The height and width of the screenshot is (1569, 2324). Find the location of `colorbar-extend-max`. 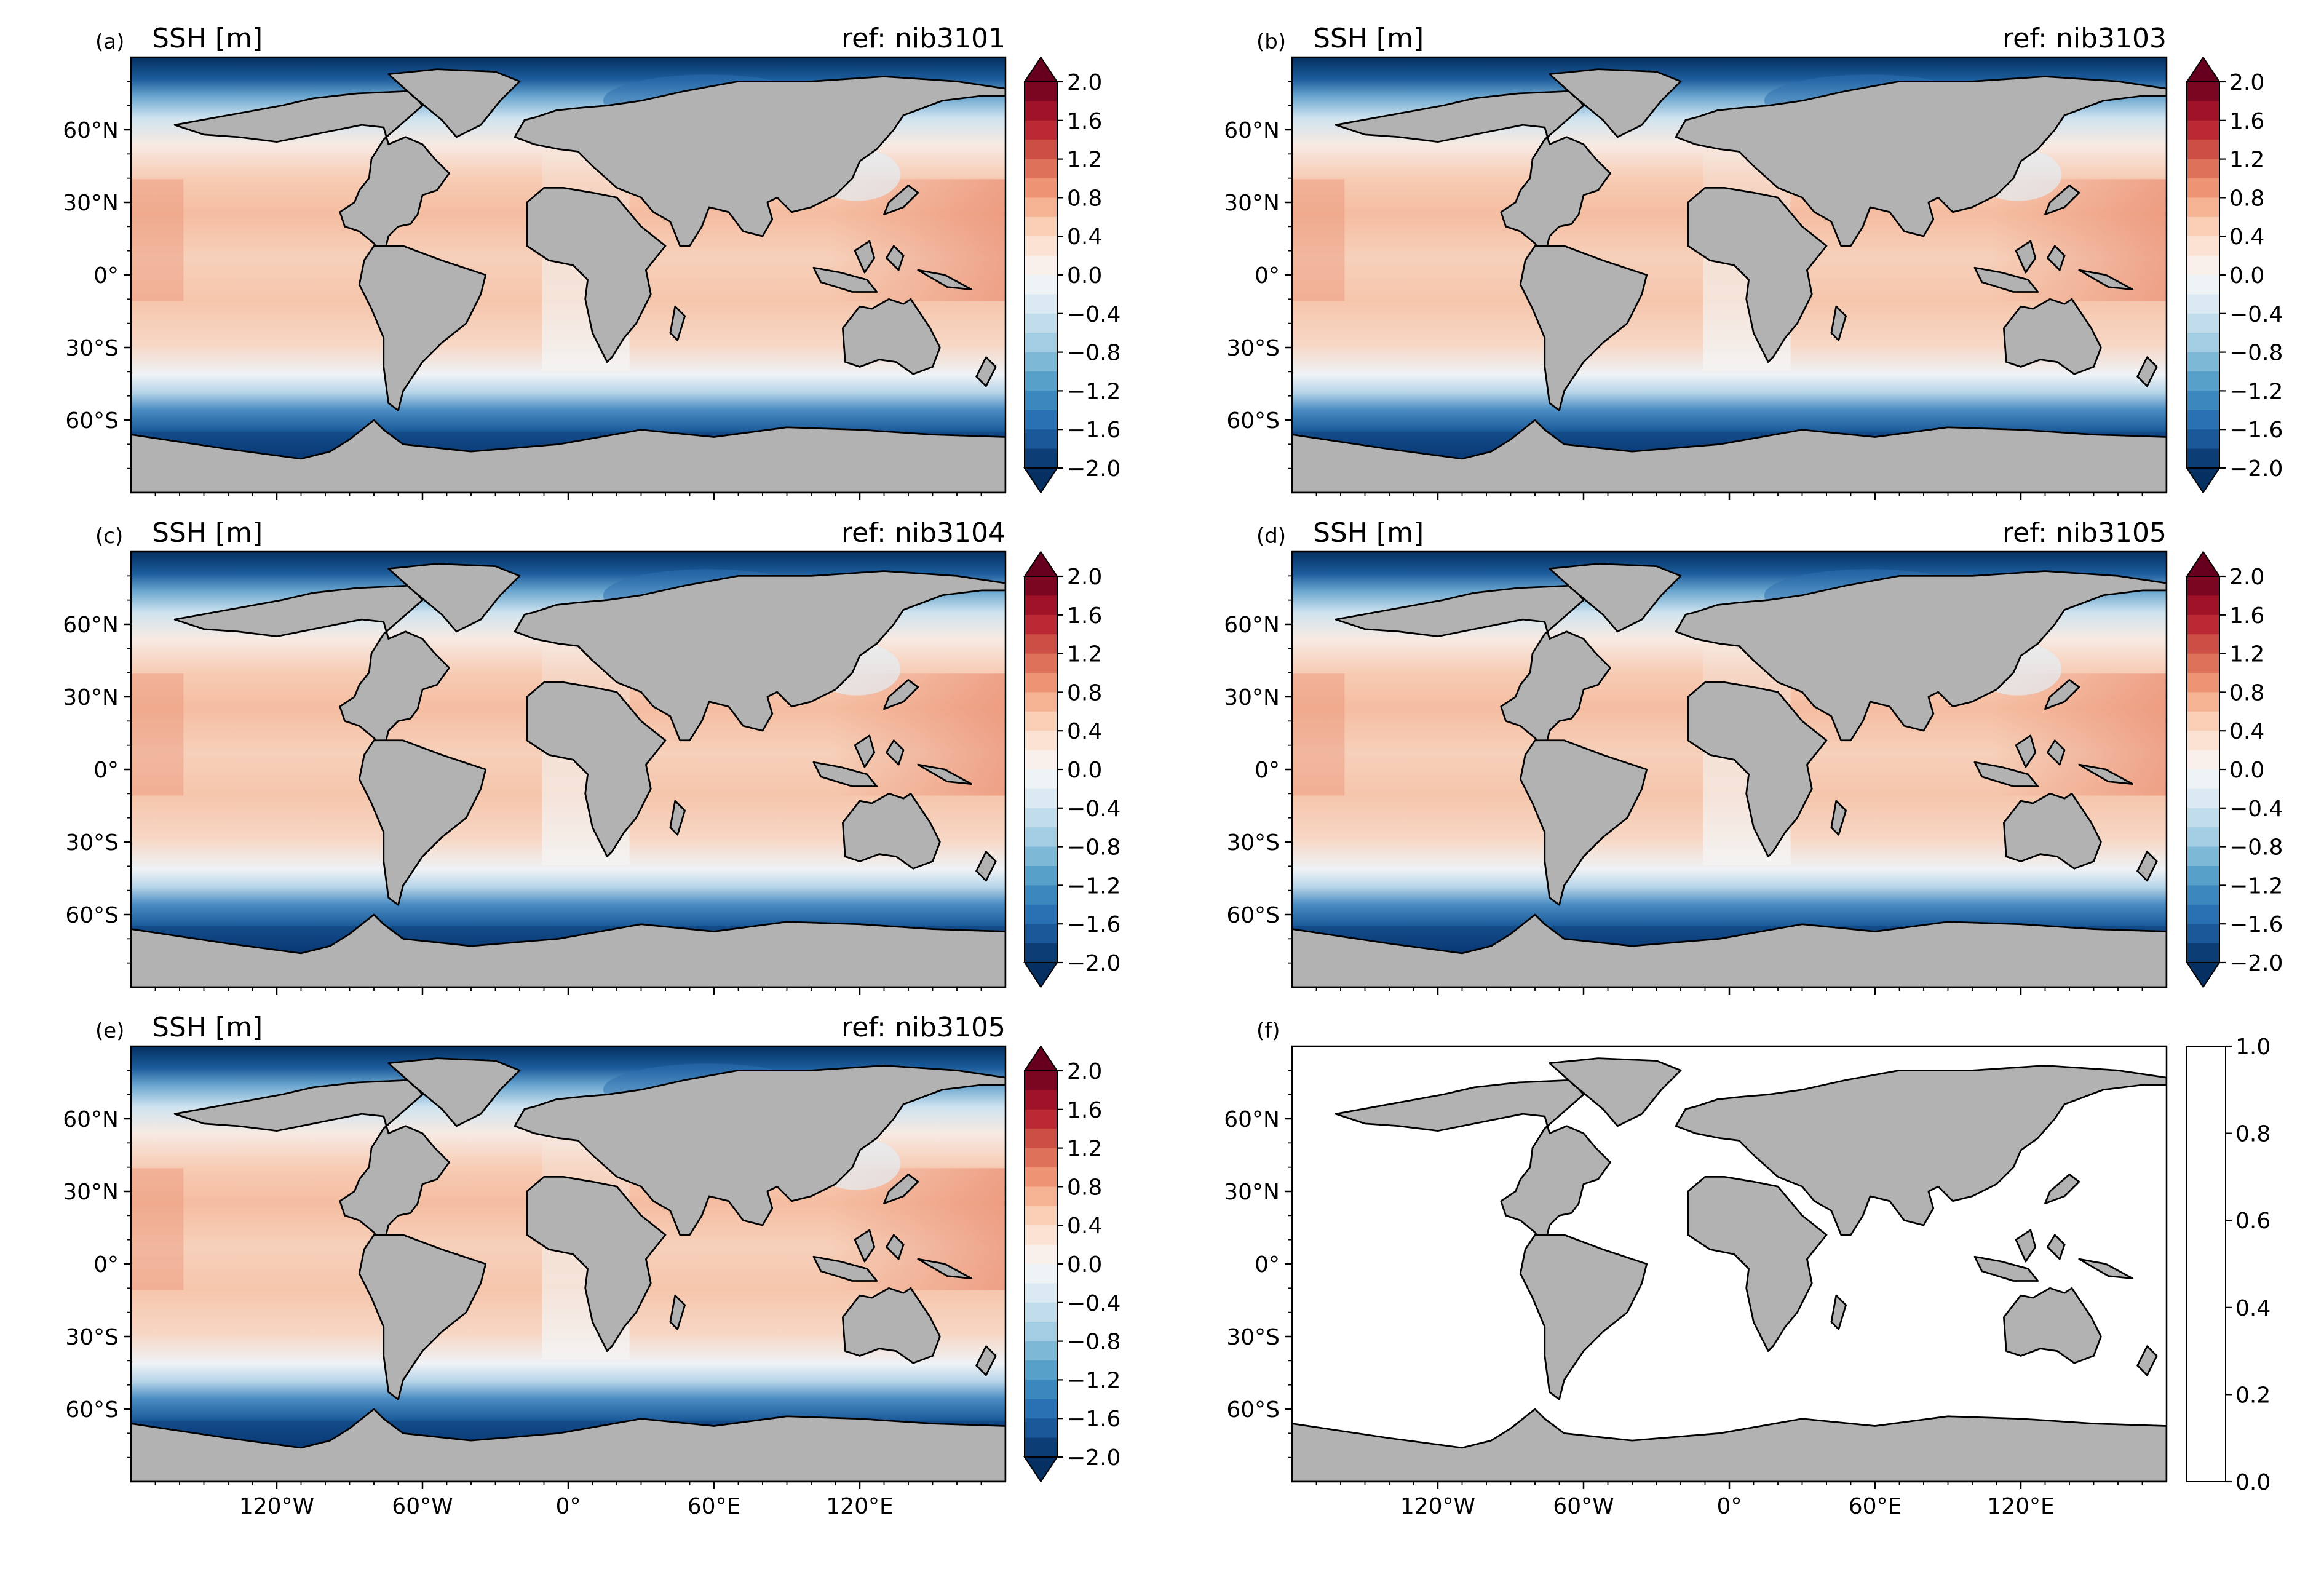

colorbar-extend-max is located at coordinates (2203, 563).